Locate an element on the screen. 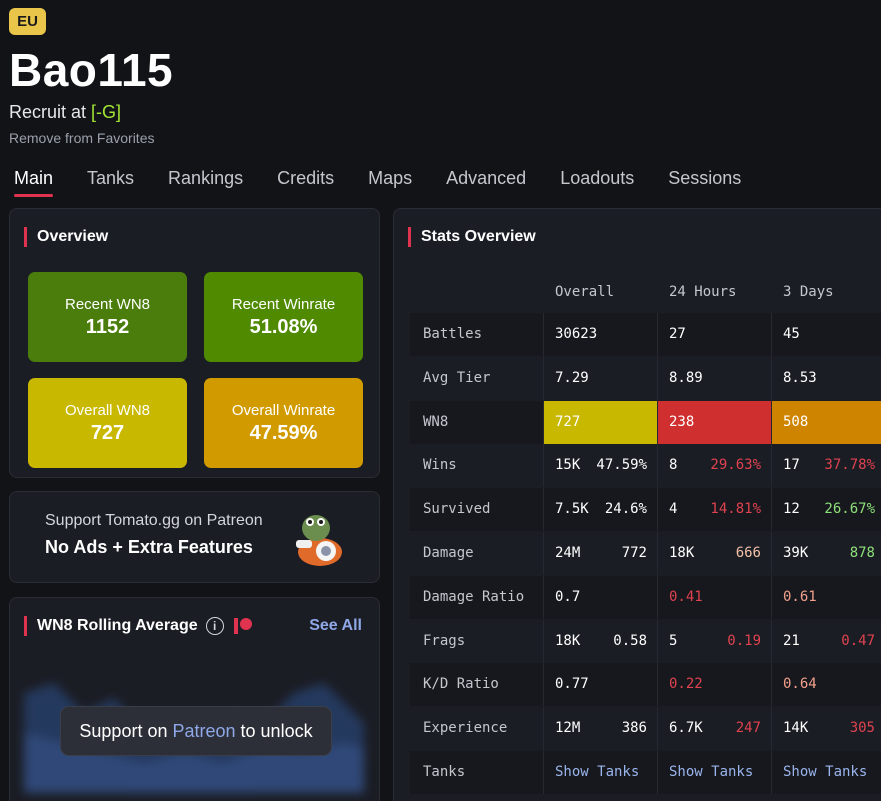 The image size is (881, 801). clan-line: Recruit at [-G] is located at coordinates (65, 112).